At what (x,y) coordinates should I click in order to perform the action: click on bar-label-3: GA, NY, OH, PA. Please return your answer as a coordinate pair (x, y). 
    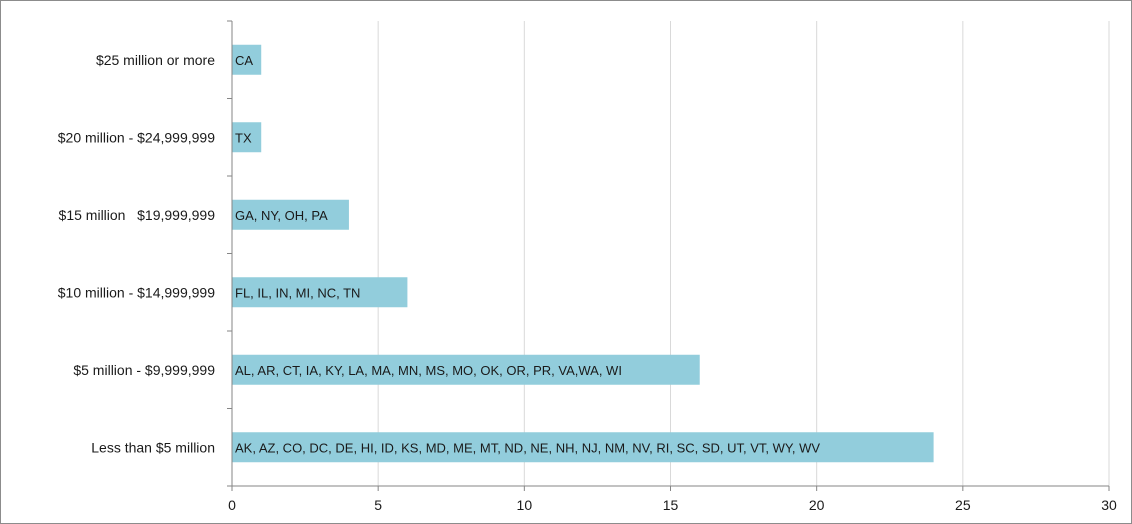
    Looking at the image, I should click on (281, 215).